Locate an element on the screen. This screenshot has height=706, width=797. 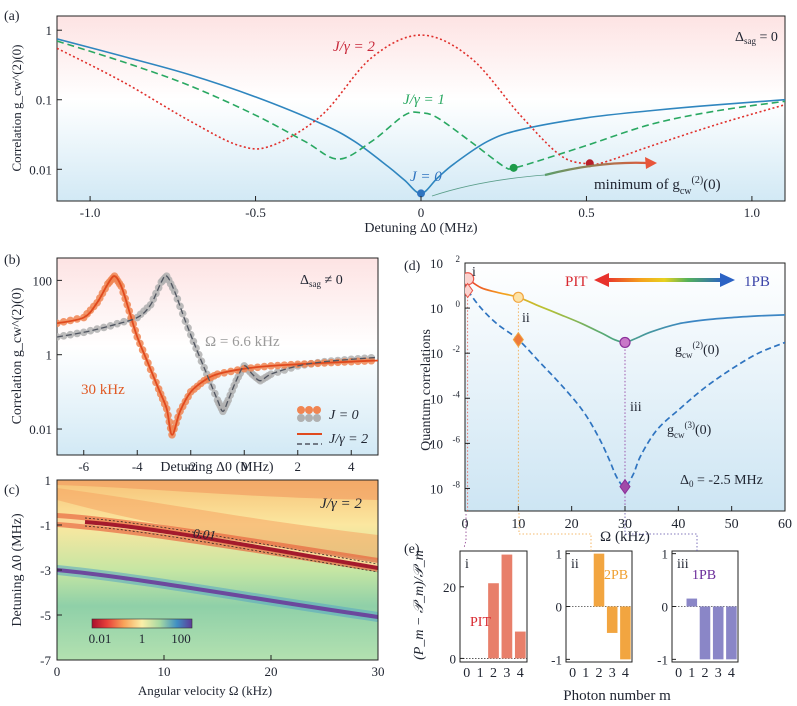
panel-b-frame is located at coordinates (217, 356).